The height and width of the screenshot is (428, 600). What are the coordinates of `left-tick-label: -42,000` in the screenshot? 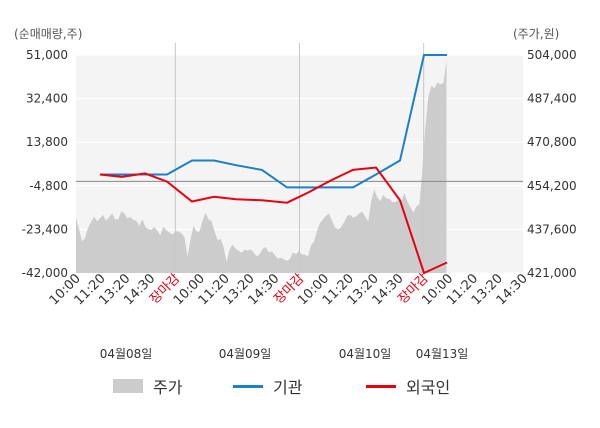 It's located at (45, 273).